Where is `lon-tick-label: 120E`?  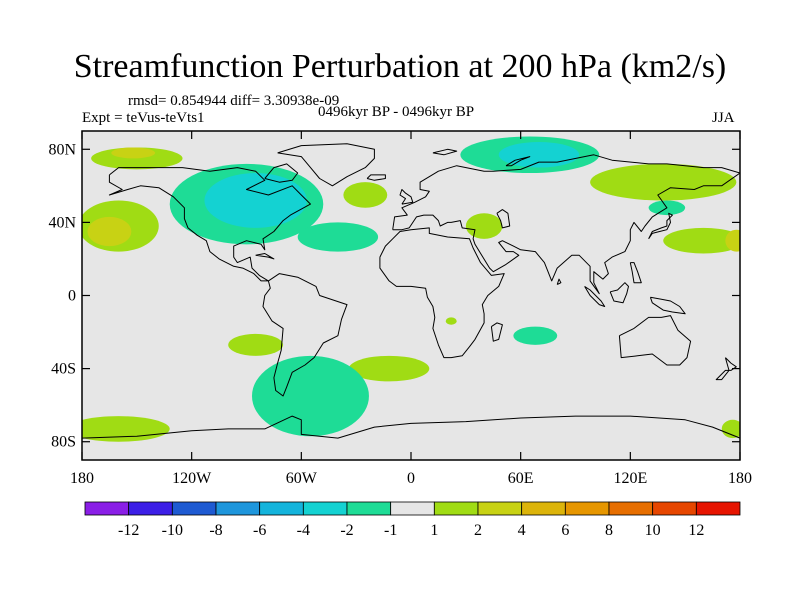
lon-tick-label: 120E is located at coordinates (630, 478).